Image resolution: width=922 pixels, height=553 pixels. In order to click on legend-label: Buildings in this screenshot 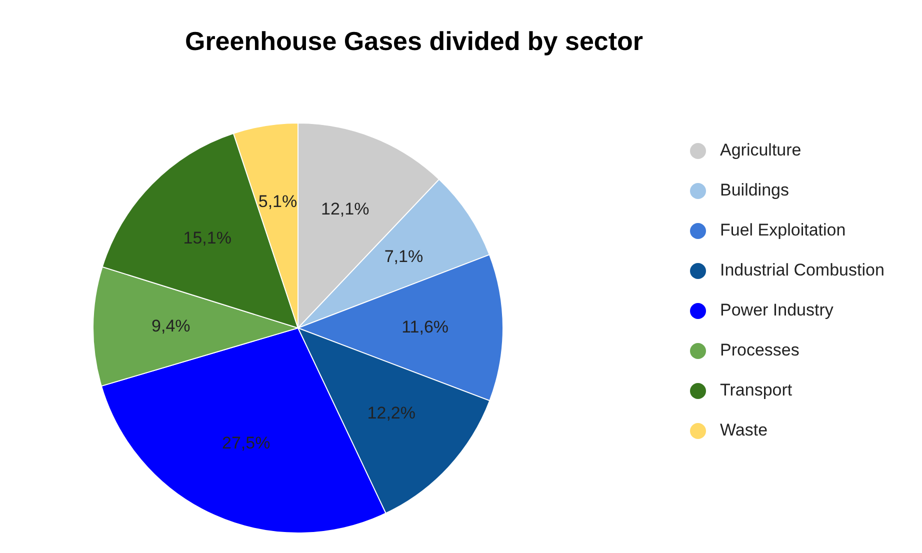, I will do `click(754, 190)`.